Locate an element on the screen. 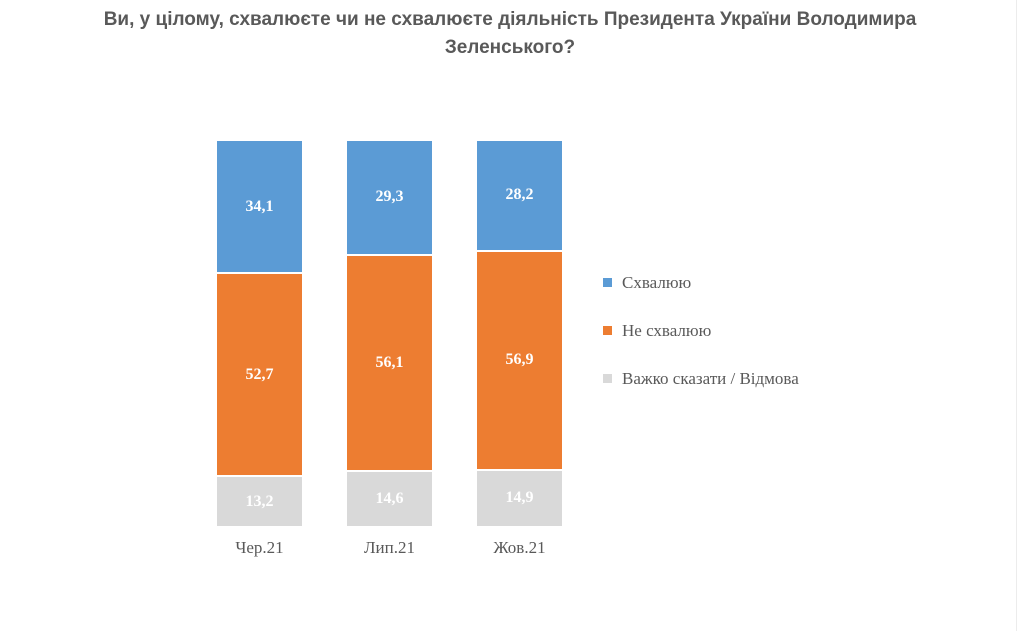 The height and width of the screenshot is (631, 1020). bar-segment: 56,1 is located at coordinates (389, 361).